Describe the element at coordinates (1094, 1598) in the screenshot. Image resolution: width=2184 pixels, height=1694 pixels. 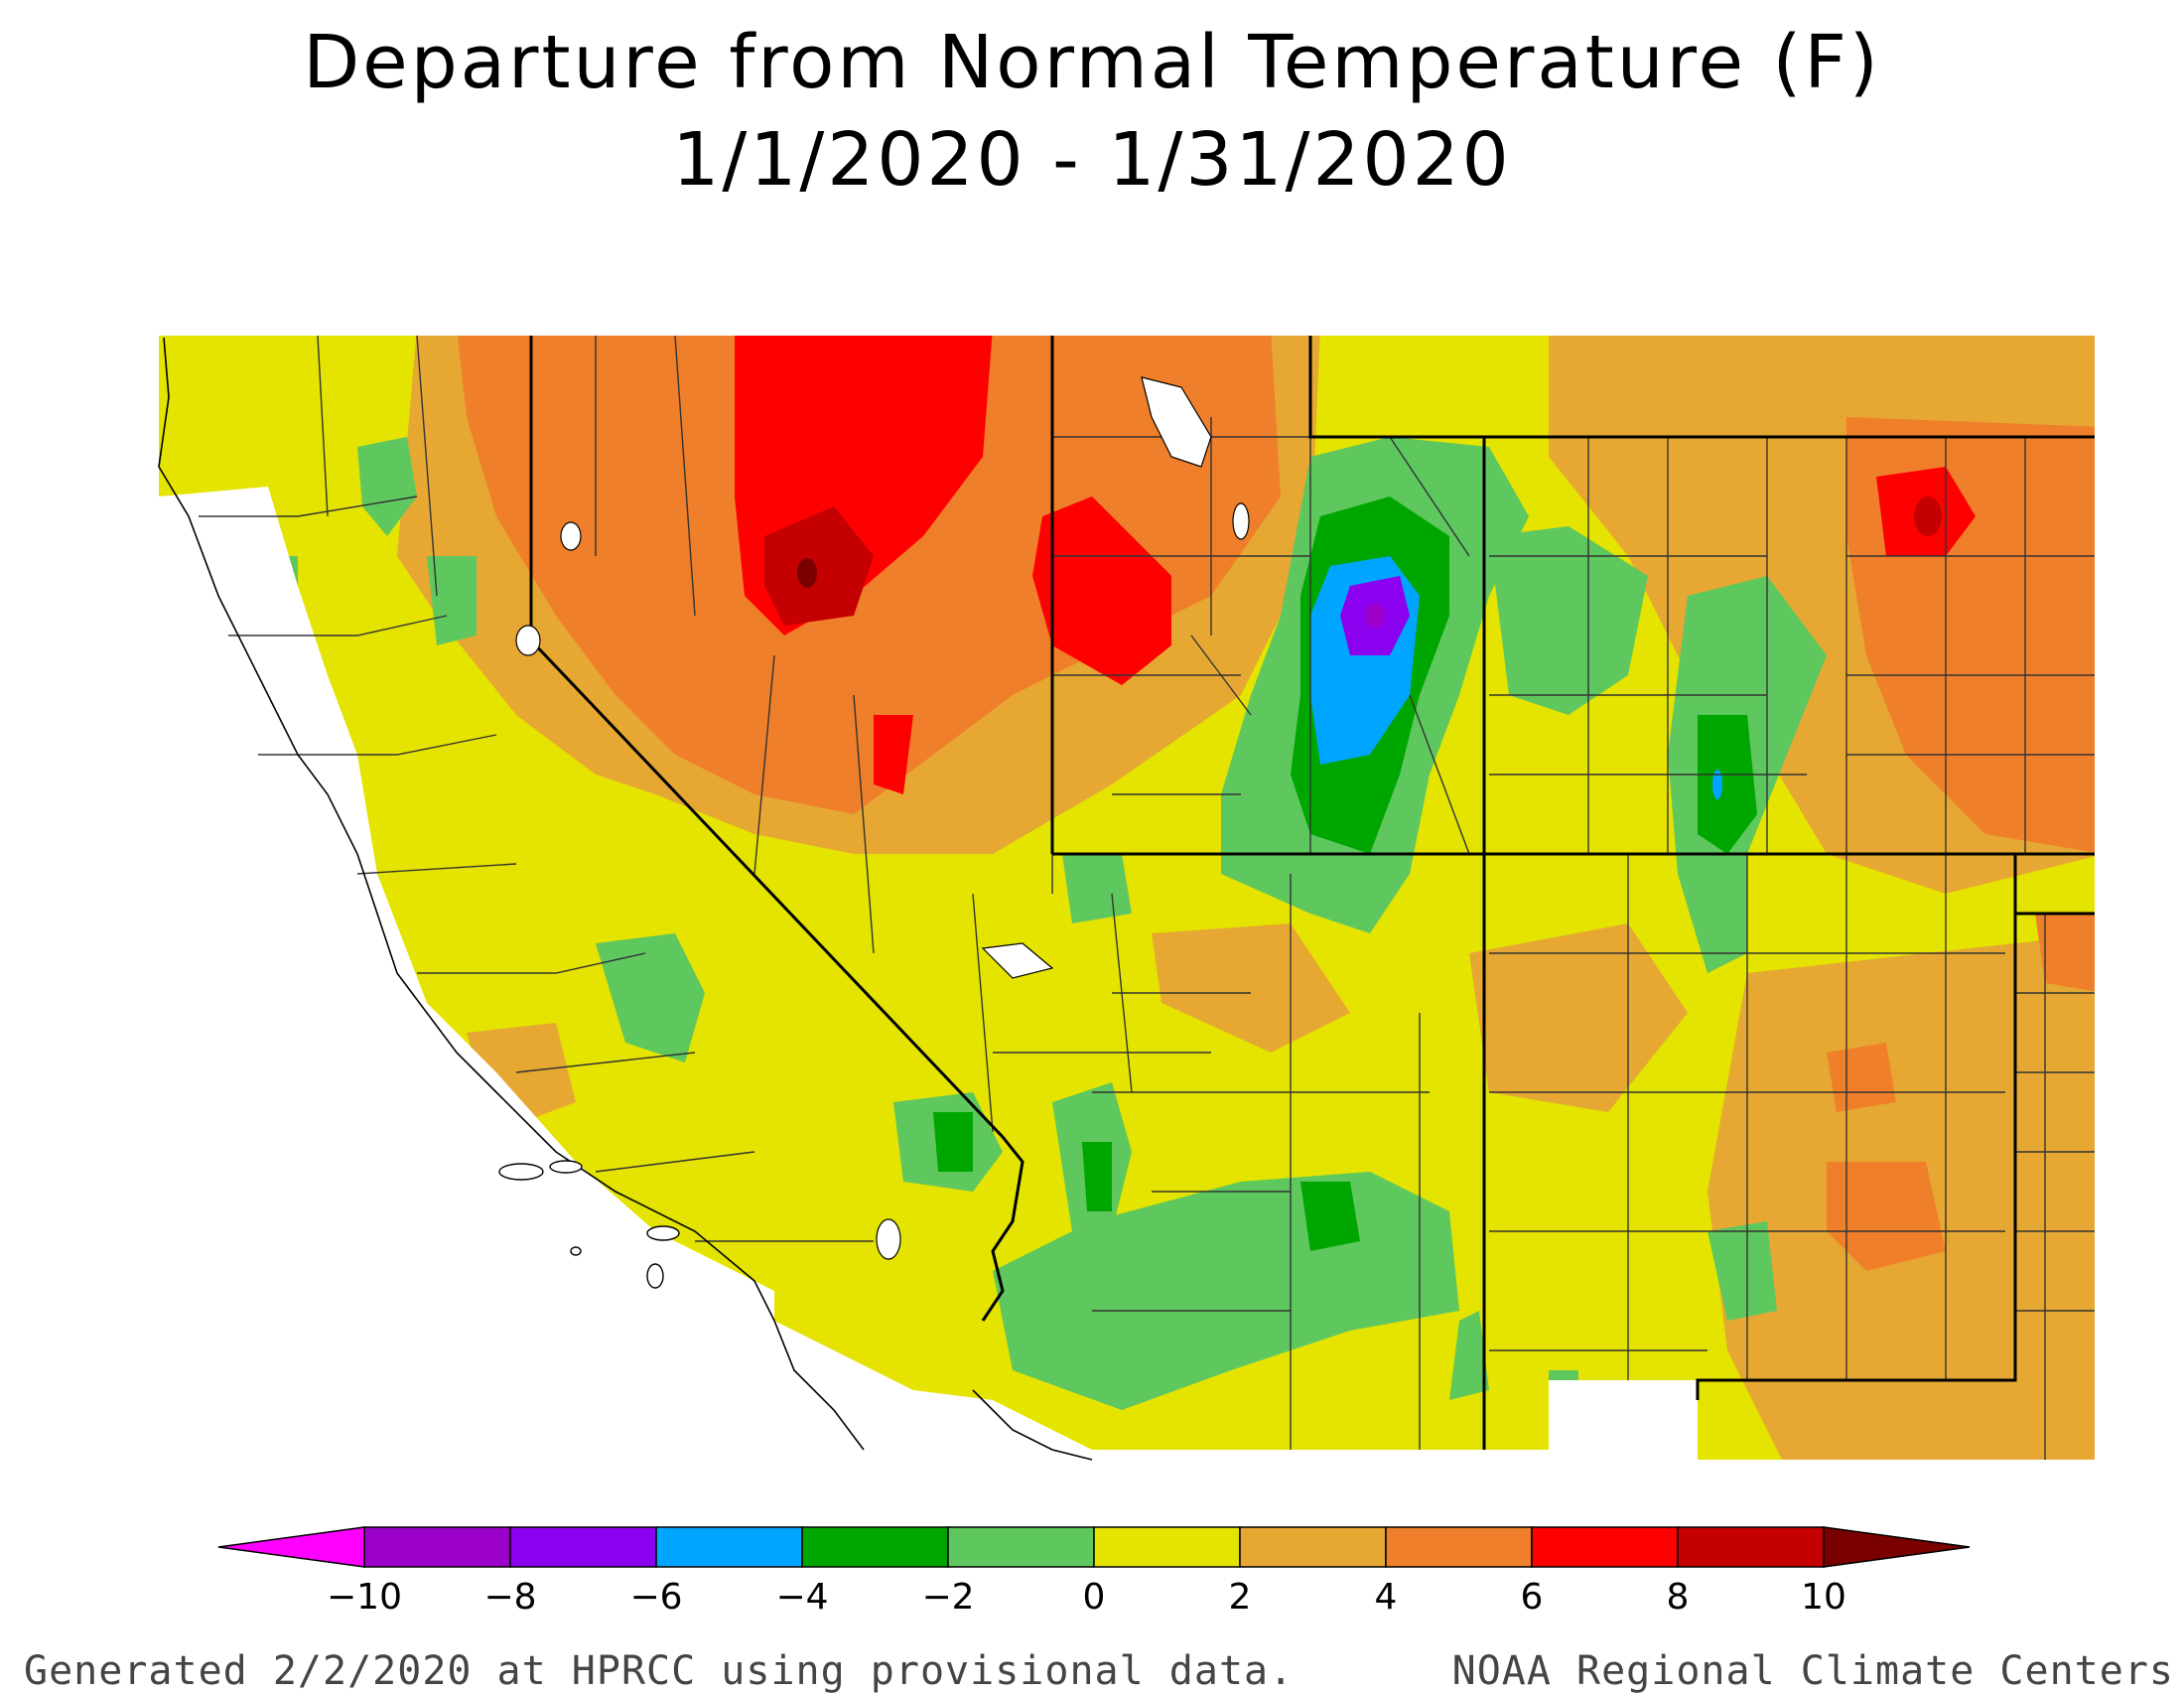
I see `legend-tick-label: 0` at that location.